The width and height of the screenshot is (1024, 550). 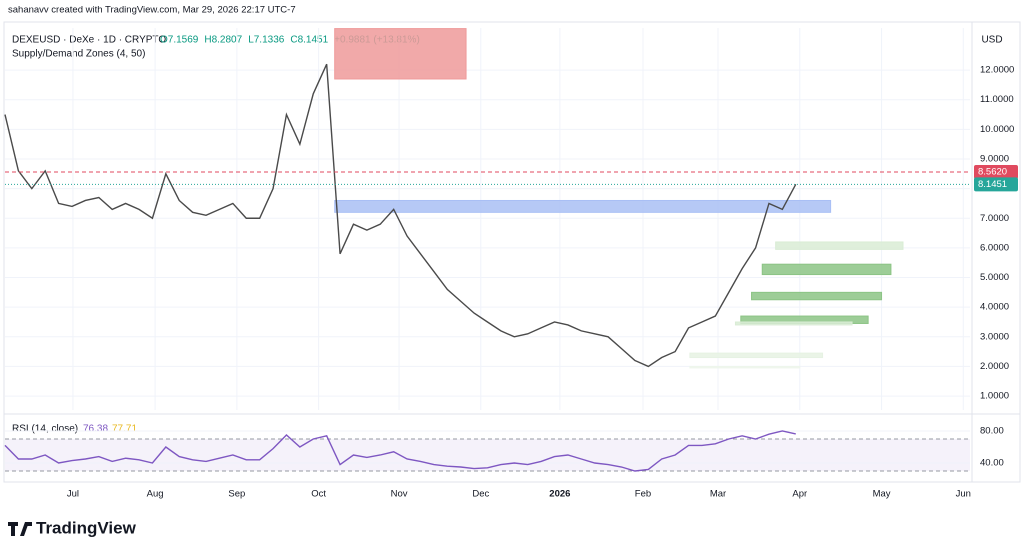 I want to click on x-tick-label: Apr, so click(x=799, y=494).